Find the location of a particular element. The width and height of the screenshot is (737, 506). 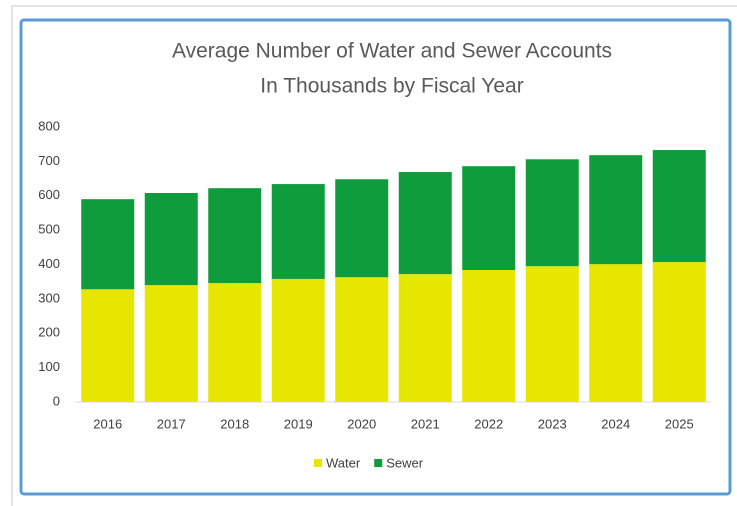

x-tick-label: 2025 is located at coordinates (679, 423).